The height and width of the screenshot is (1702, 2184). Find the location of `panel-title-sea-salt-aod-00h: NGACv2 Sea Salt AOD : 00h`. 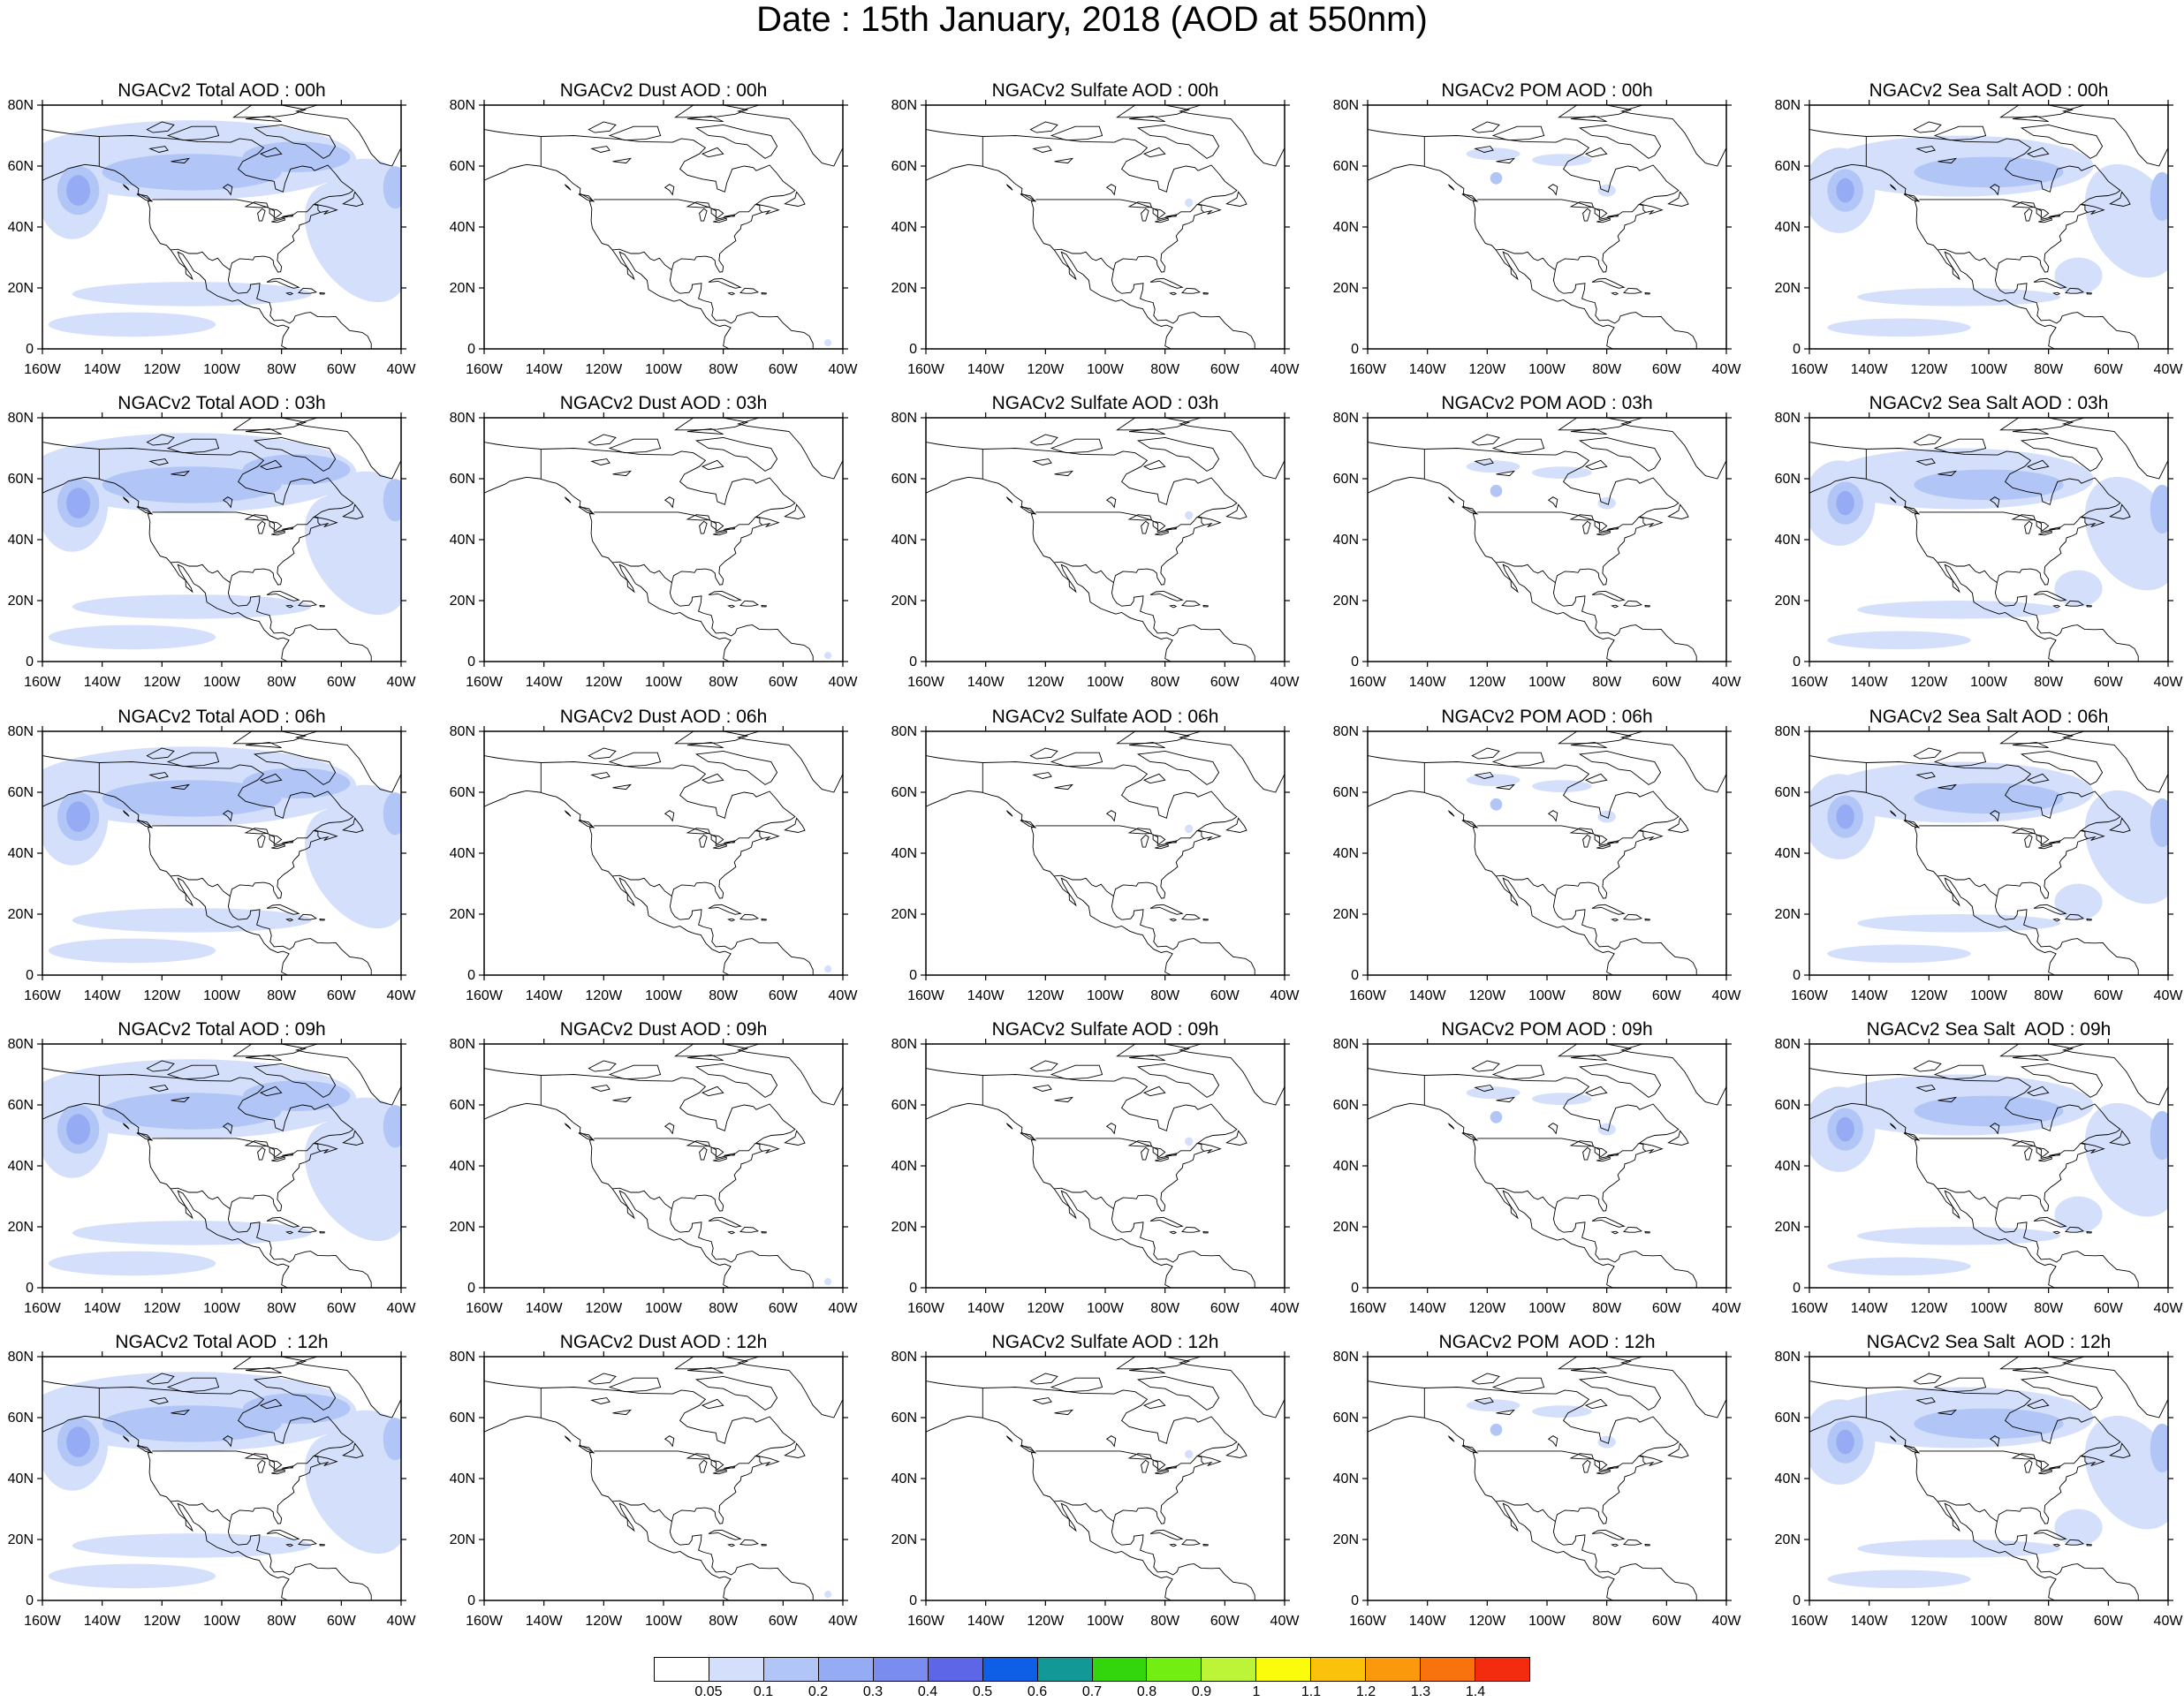

panel-title-sea-salt-aod-00h: NGACv2 Sea Salt AOD : 00h is located at coordinates (1989, 90).